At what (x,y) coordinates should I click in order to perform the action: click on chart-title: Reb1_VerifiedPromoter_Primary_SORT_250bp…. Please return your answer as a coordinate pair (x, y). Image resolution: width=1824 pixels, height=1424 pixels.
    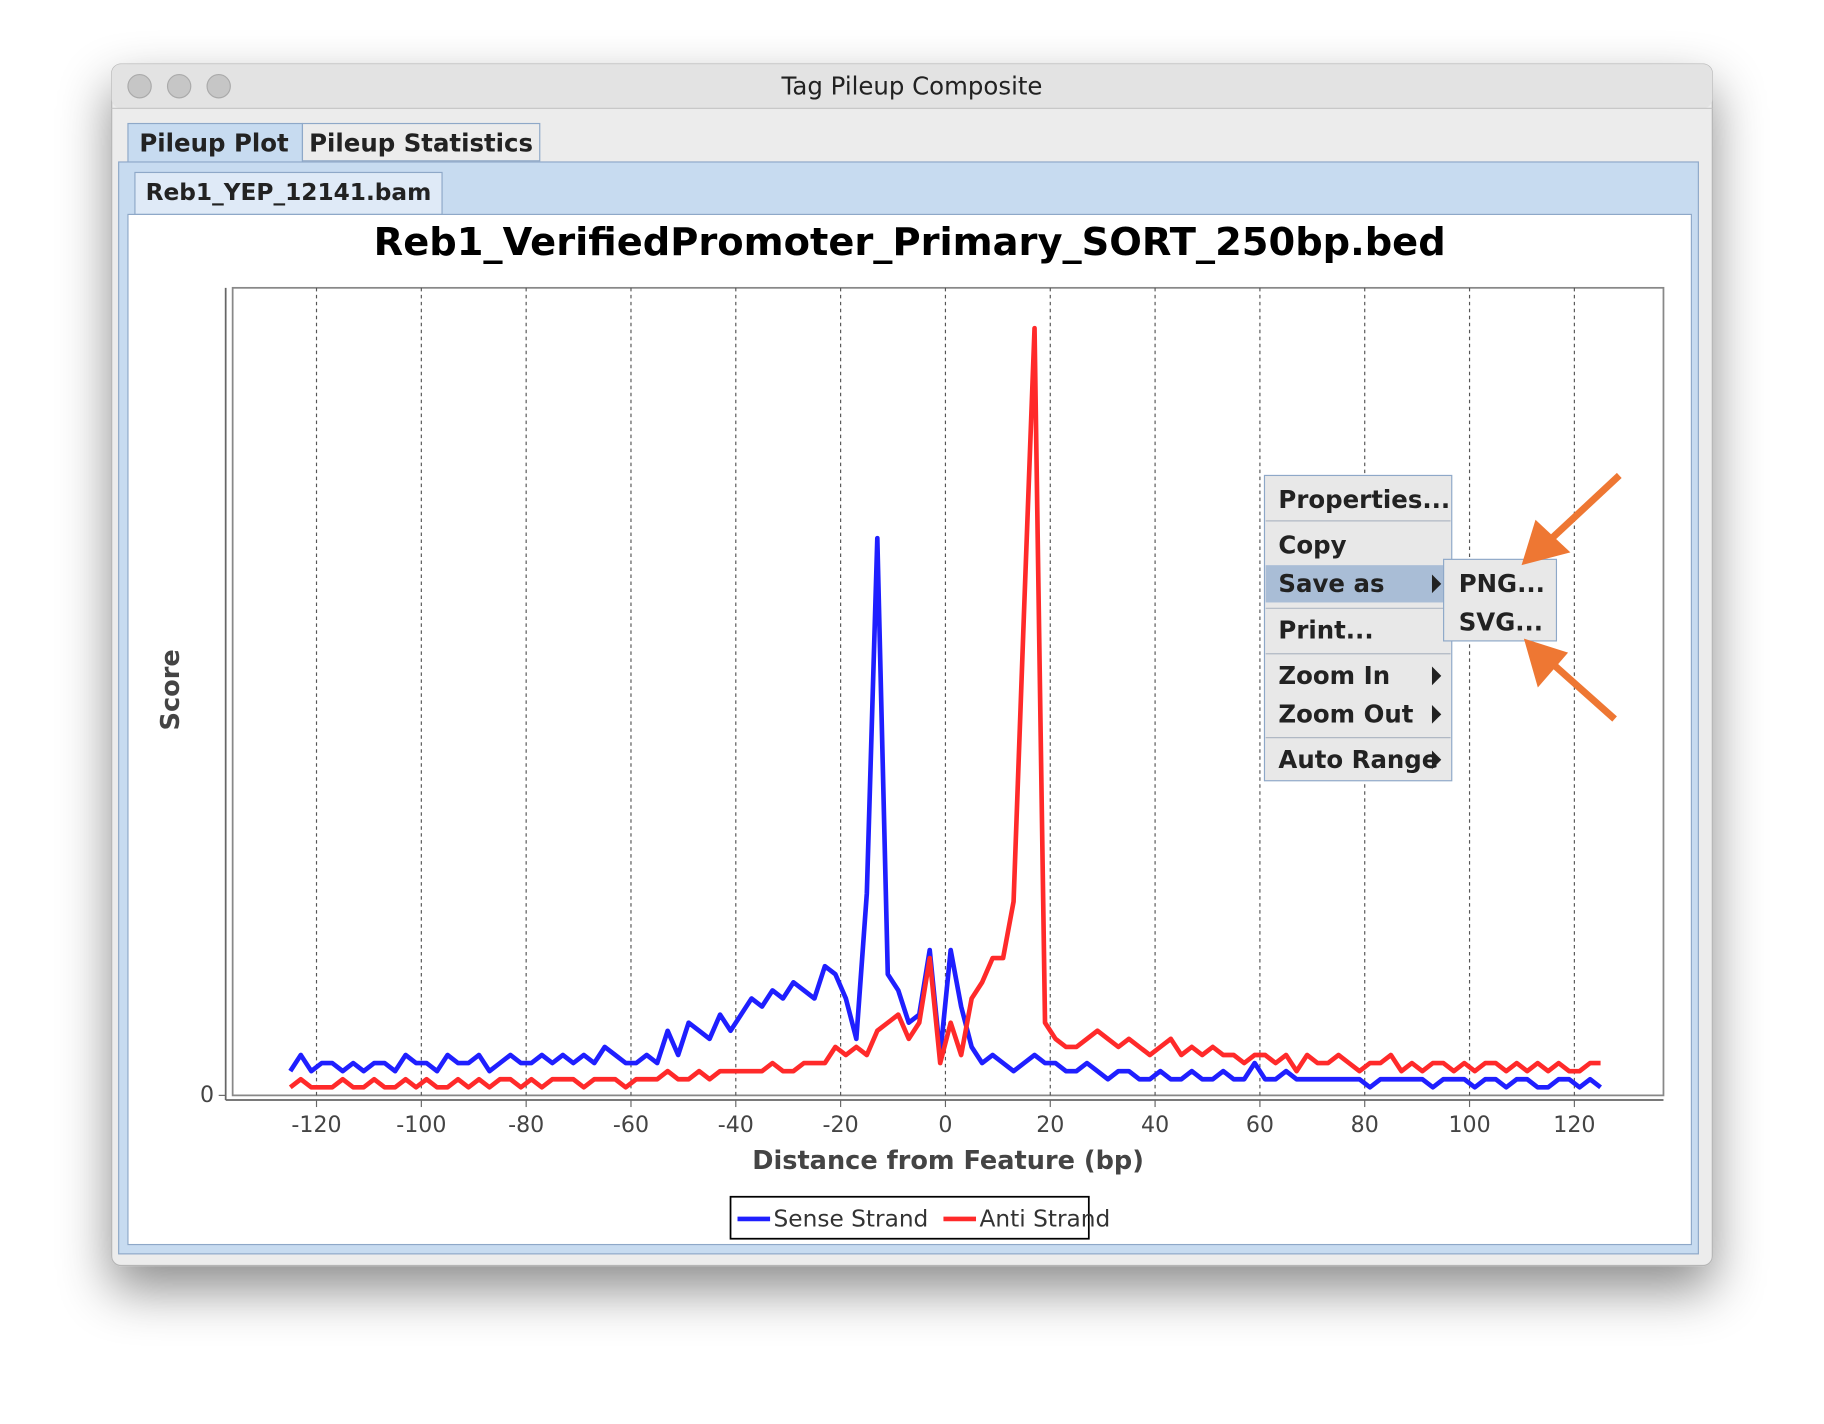
    Looking at the image, I should click on (910, 242).